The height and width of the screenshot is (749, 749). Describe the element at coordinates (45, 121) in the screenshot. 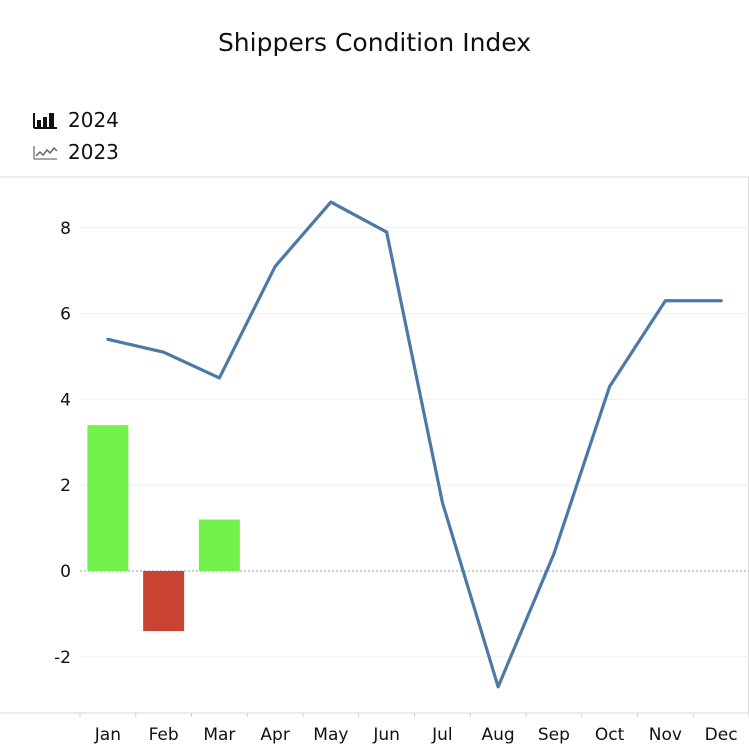

I see `bar-chart-icon` at that location.